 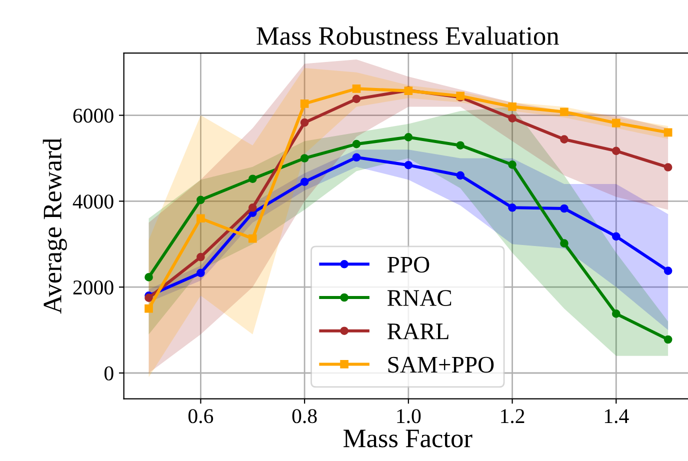 I want to click on x-tick-label: 0.6, so click(x=201, y=416).